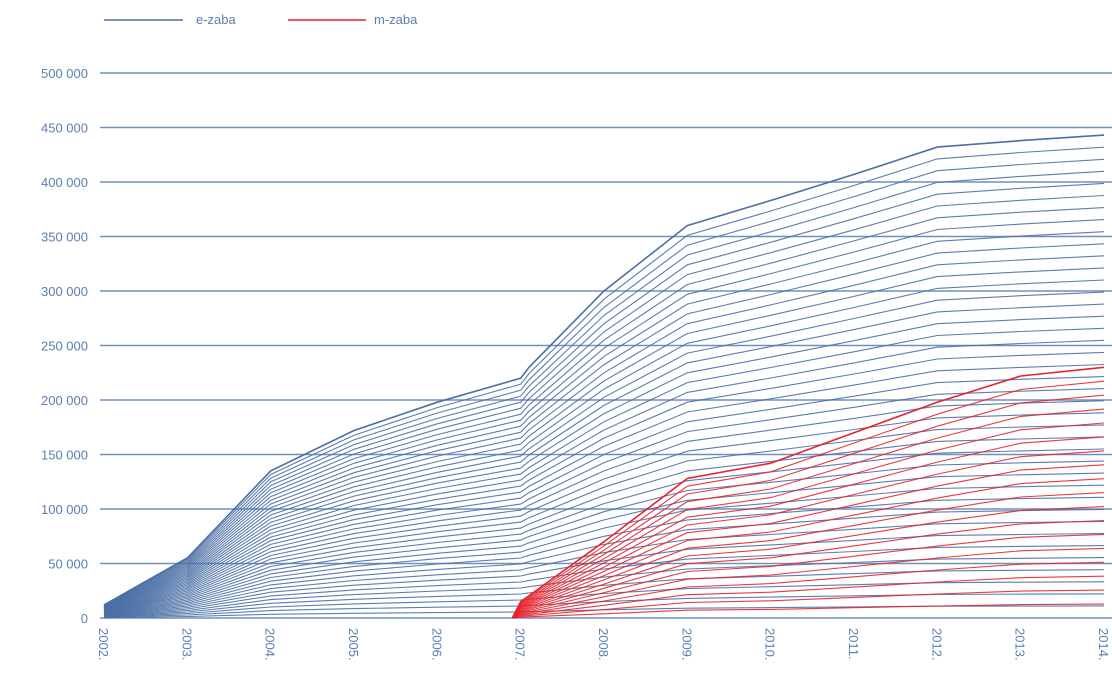 Image resolution: width=1112 pixels, height=682 pixels. What do you see at coordinates (436, 644) in the screenshot?
I see `x-tick-label: 2006.` at bounding box center [436, 644].